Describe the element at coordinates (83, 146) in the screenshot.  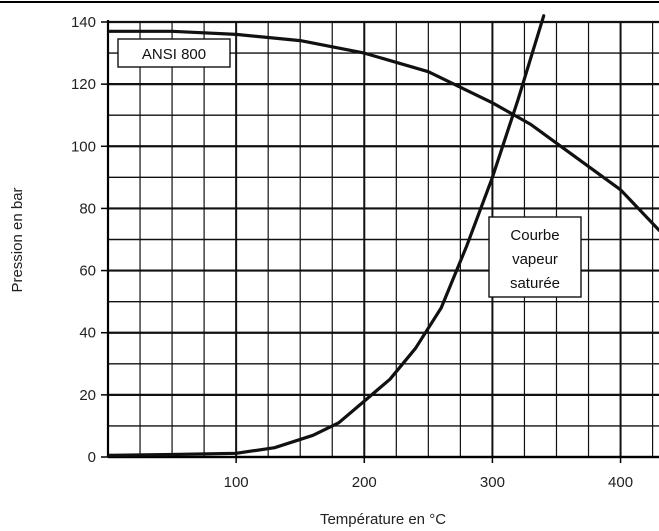
I see `y-tick-label: 100` at that location.